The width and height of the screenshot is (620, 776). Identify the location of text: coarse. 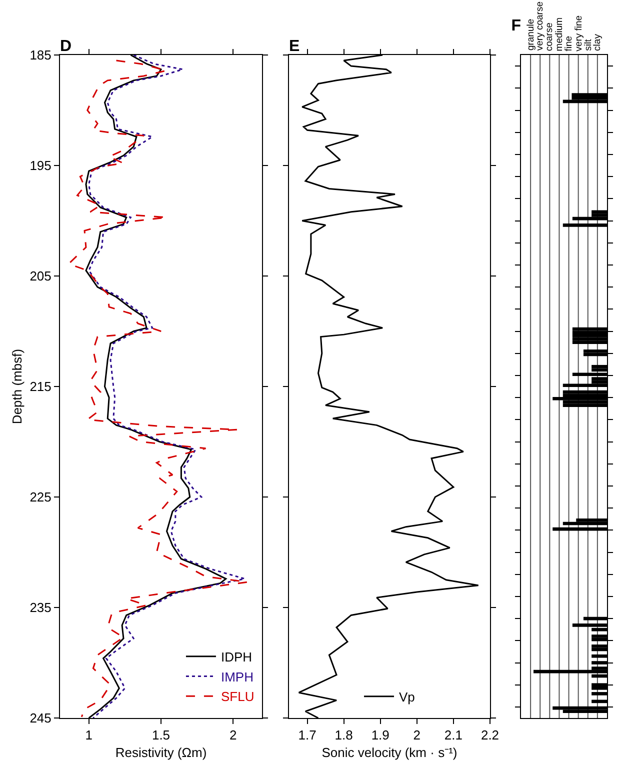
(550, 37).